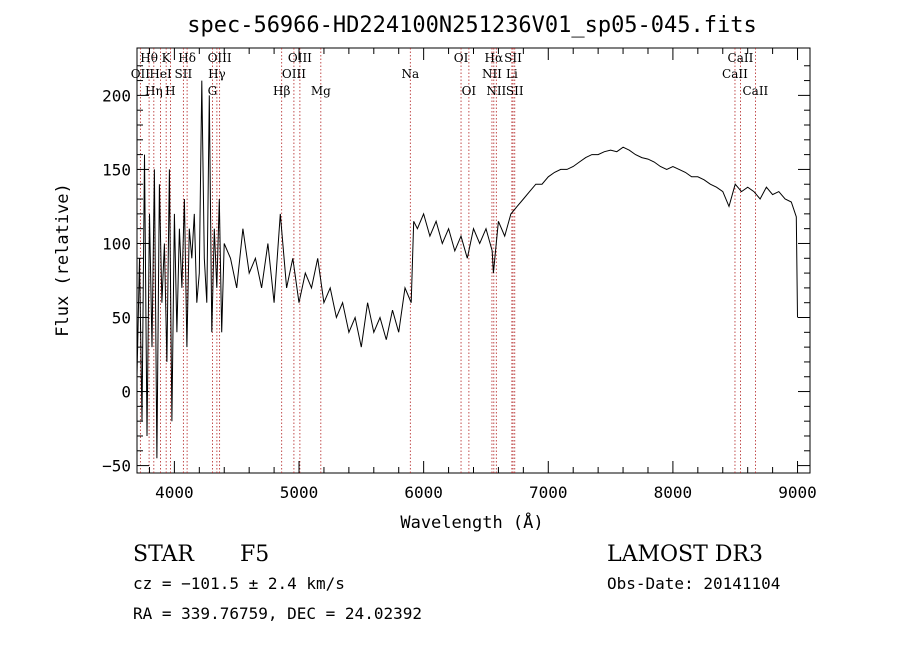  What do you see at coordinates (254, 554) in the screenshot?
I see `subclass: F5` at bounding box center [254, 554].